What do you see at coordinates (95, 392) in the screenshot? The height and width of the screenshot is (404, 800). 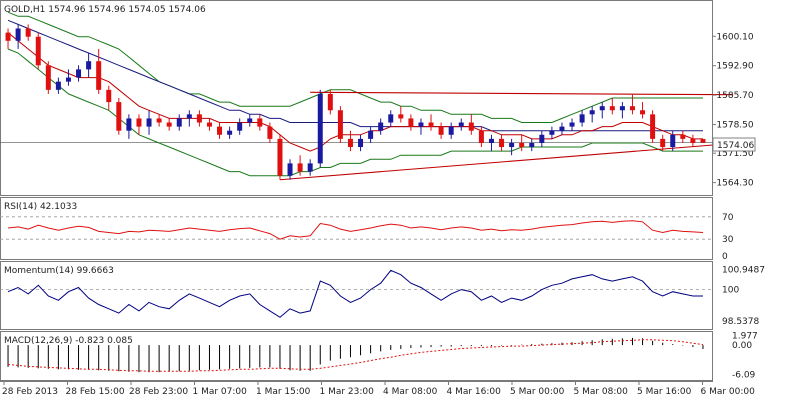 I see `time-tick-label: 28 Feb 15:00` at bounding box center [95, 392].